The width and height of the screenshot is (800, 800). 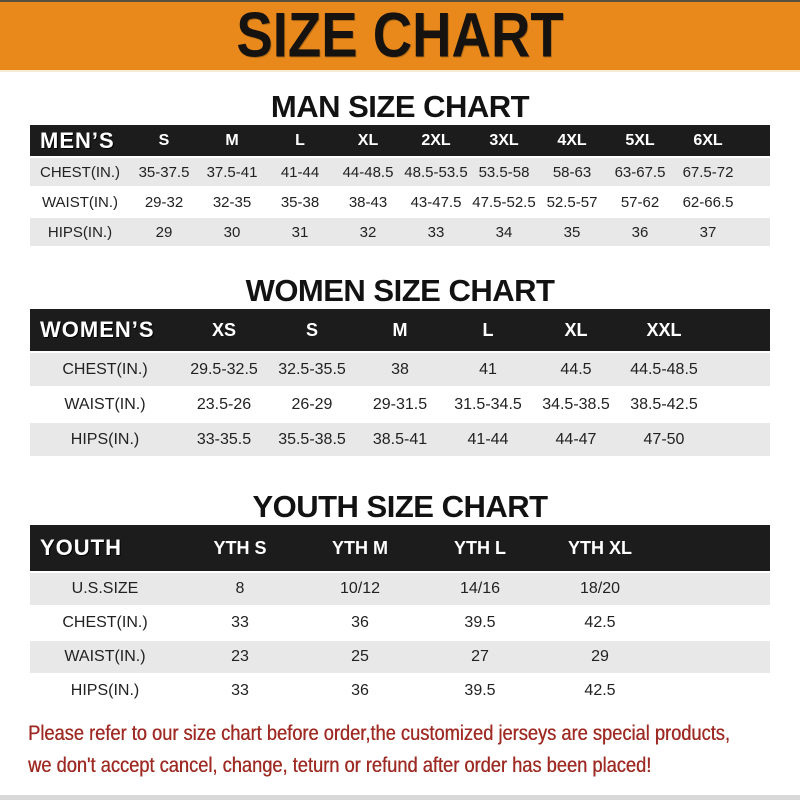 What do you see at coordinates (224, 404) in the screenshot?
I see `size-cell: 23.5-26` at bounding box center [224, 404].